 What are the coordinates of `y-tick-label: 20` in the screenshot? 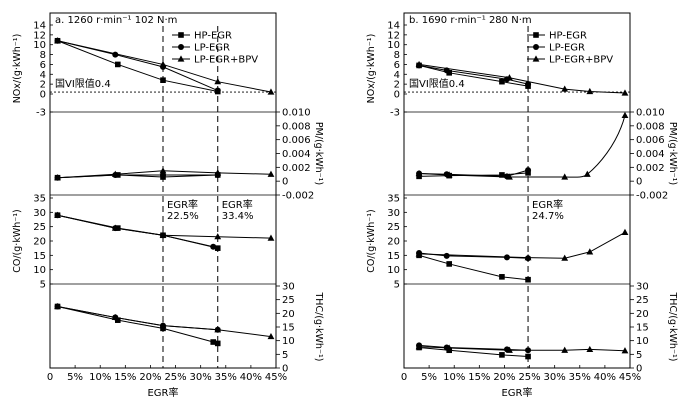 It's located at (288, 314).